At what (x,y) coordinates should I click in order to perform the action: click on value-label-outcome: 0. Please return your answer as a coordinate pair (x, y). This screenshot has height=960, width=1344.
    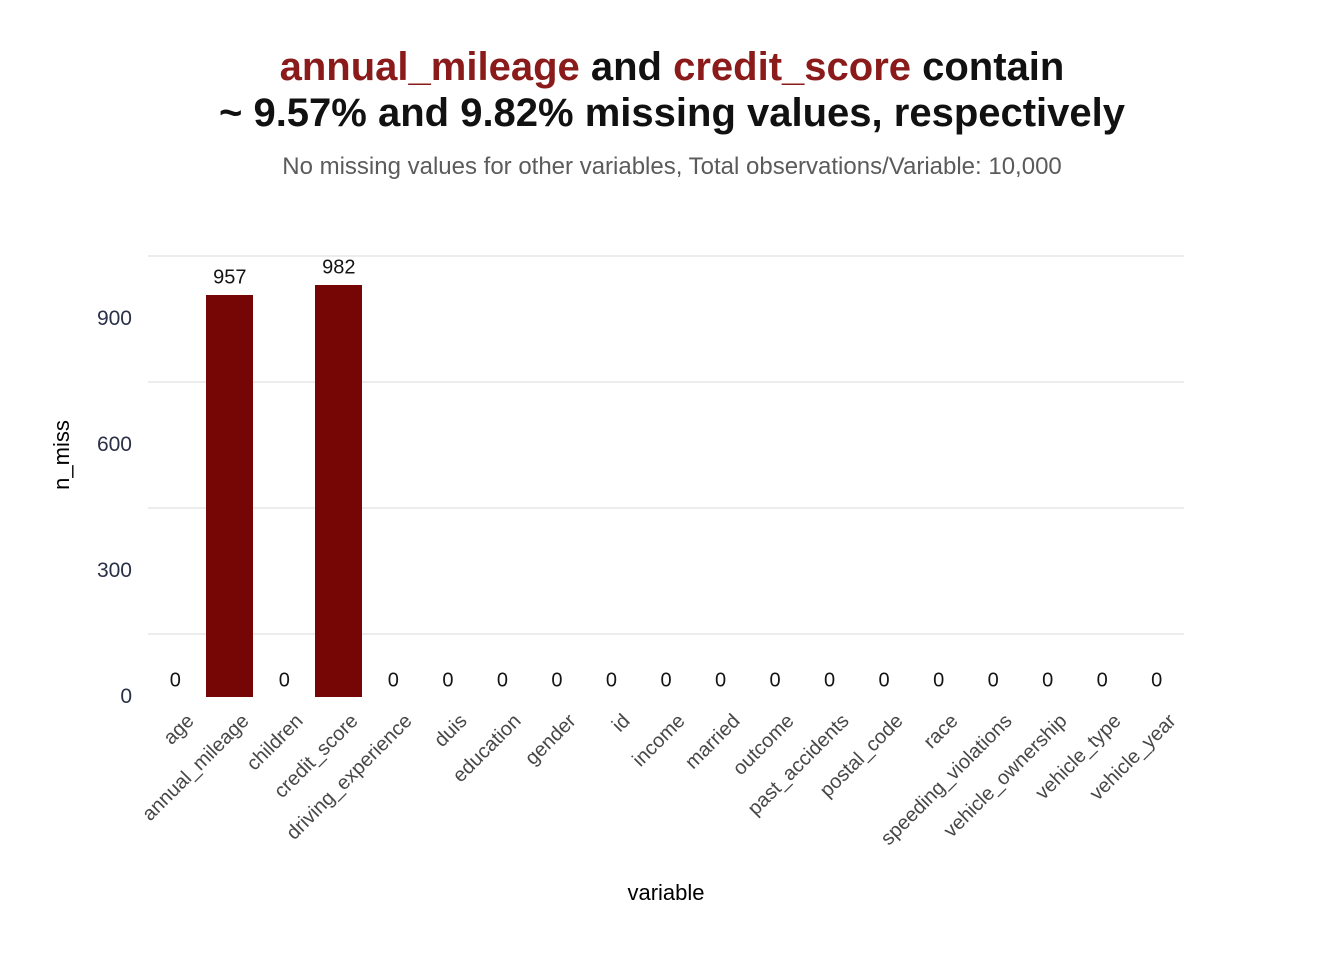
    Looking at the image, I should click on (775, 680).